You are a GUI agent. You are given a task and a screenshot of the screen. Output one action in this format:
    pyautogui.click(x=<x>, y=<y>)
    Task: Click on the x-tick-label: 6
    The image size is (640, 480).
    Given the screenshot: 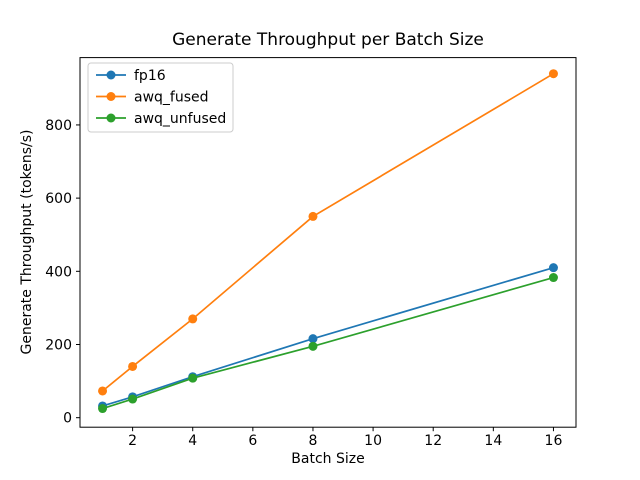 What is the action you would take?
    pyautogui.click(x=252, y=441)
    